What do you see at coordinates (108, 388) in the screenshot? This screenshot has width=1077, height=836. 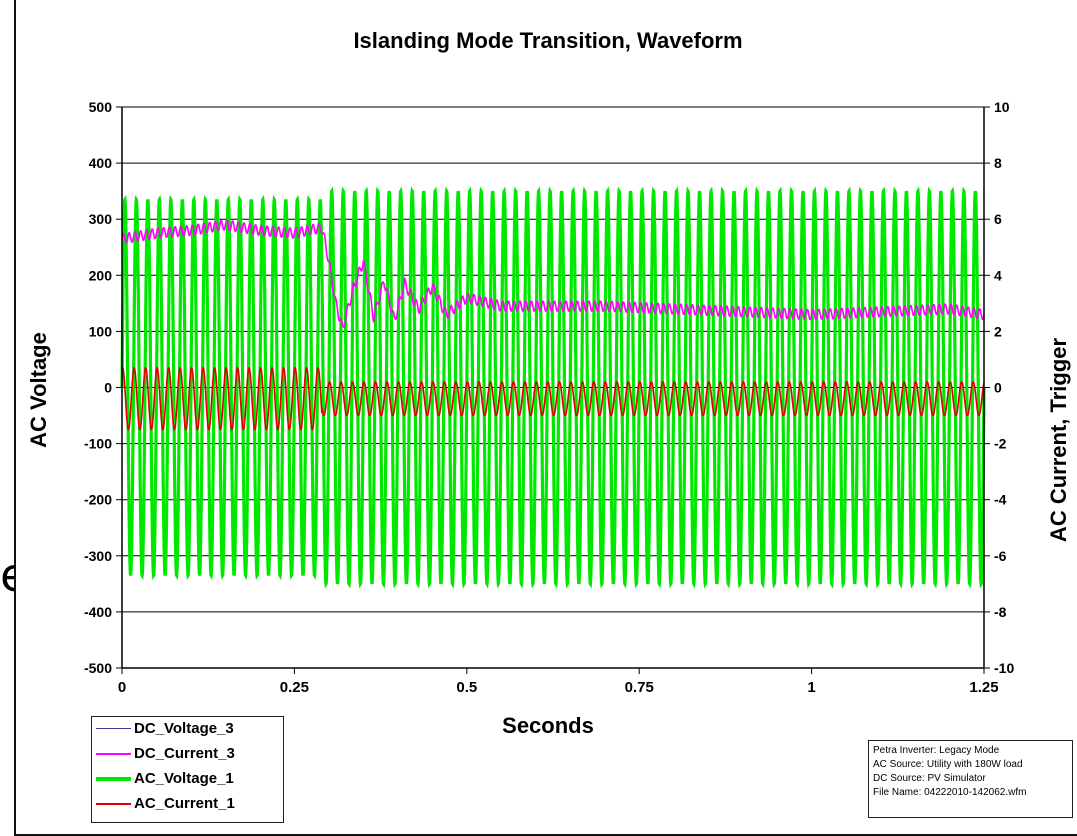 I see `y-tick-label-left: 0` at bounding box center [108, 388].